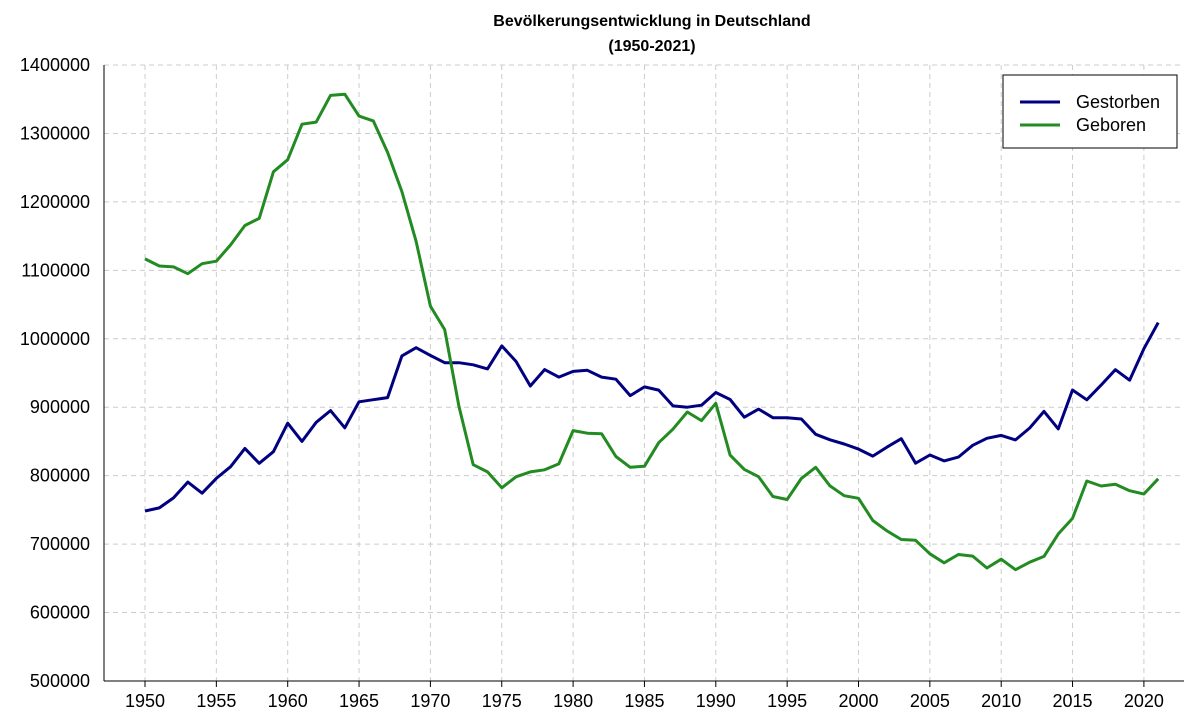  What do you see at coordinates (55, 65) in the screenshot?
I see `y-tick-label: 1400000` at bounding box center [55, 65].